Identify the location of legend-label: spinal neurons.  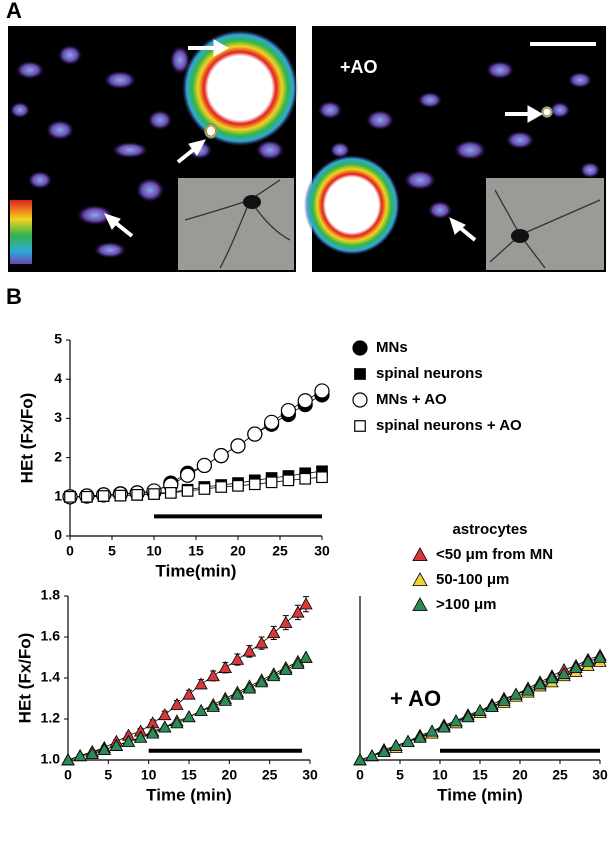
(429, 373).